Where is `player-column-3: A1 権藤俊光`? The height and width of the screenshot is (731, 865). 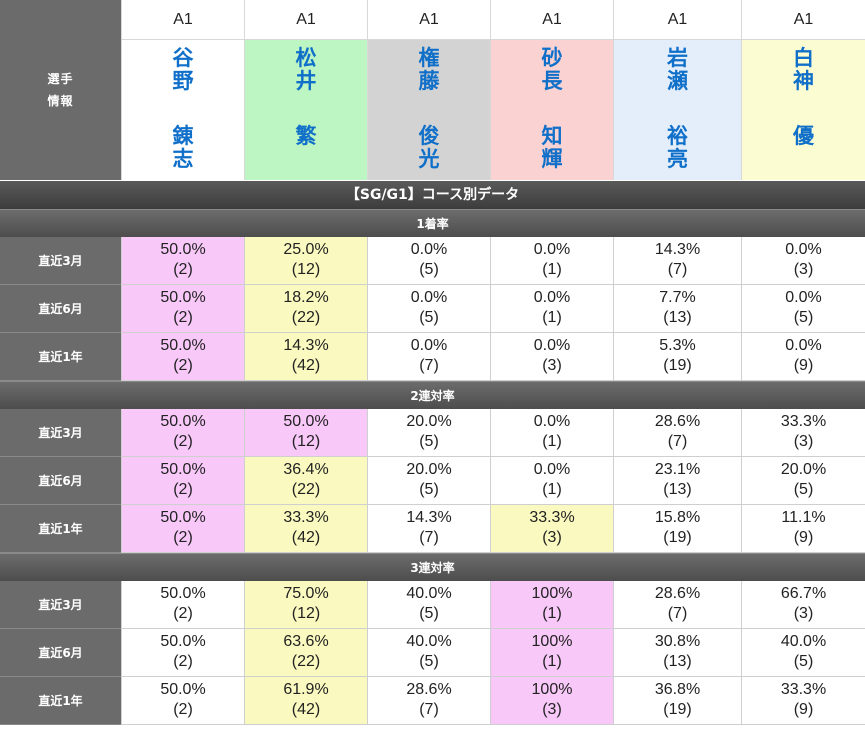 player-column-3: A1 権藤俊光 is located at coordinates (428, 90).